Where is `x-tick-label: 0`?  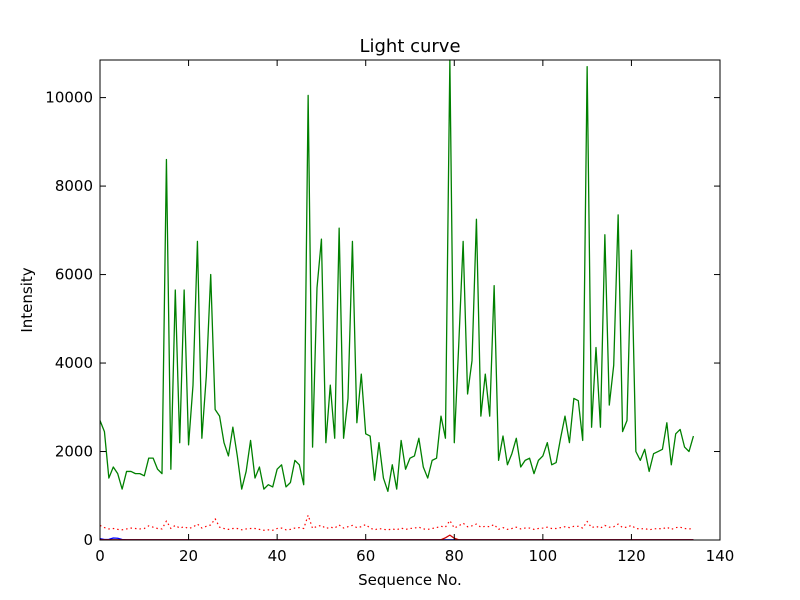 x-tick-label: 0 is located at coordinates (100, 556).